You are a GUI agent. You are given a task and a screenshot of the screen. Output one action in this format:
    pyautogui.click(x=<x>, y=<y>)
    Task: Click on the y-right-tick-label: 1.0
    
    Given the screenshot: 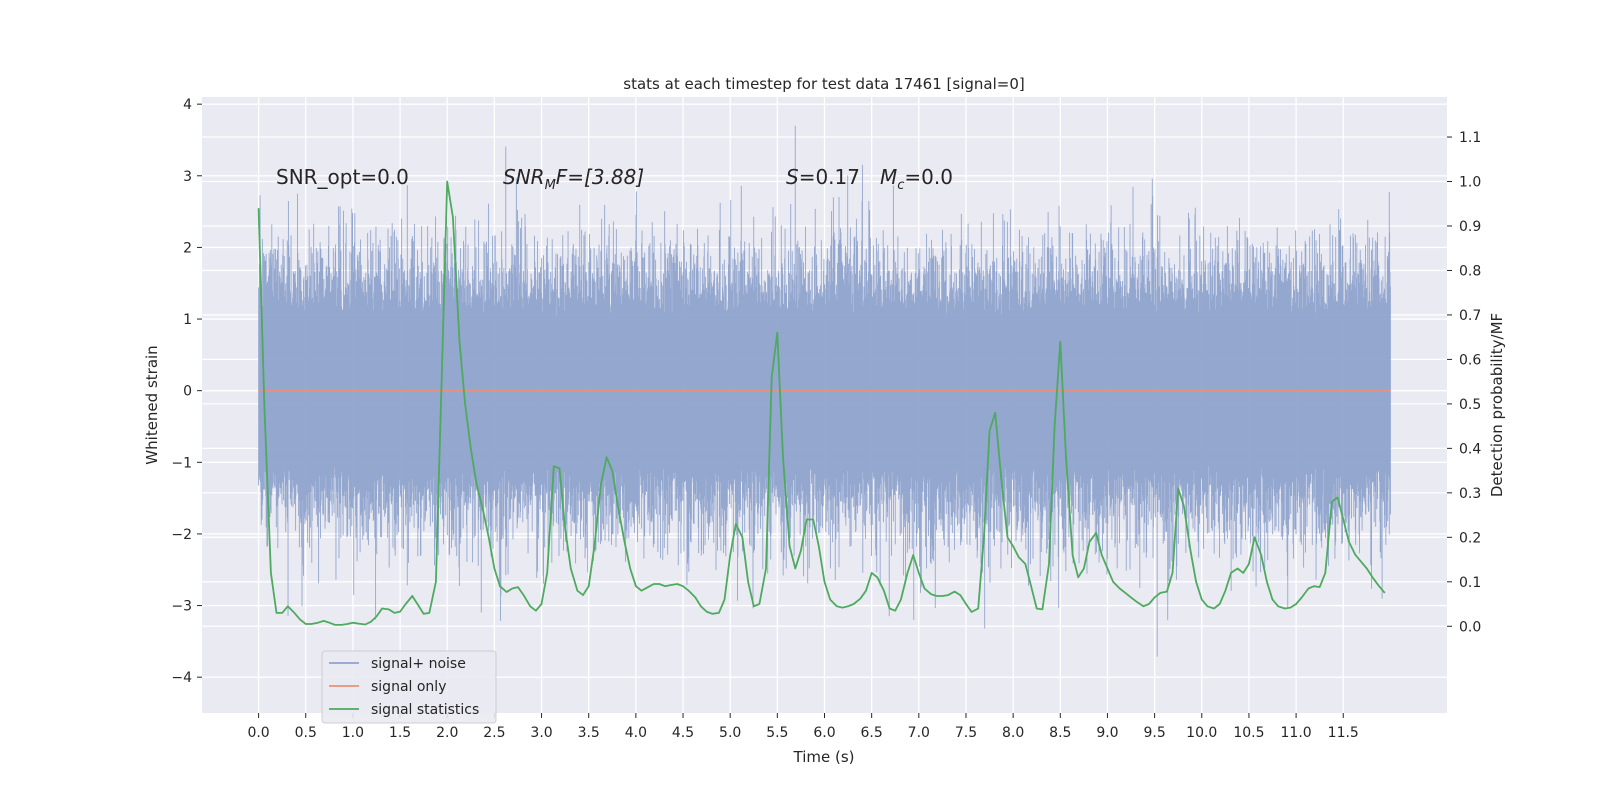 What is the action you would take?
    pyautogui.click(x=1470, y=183)
    